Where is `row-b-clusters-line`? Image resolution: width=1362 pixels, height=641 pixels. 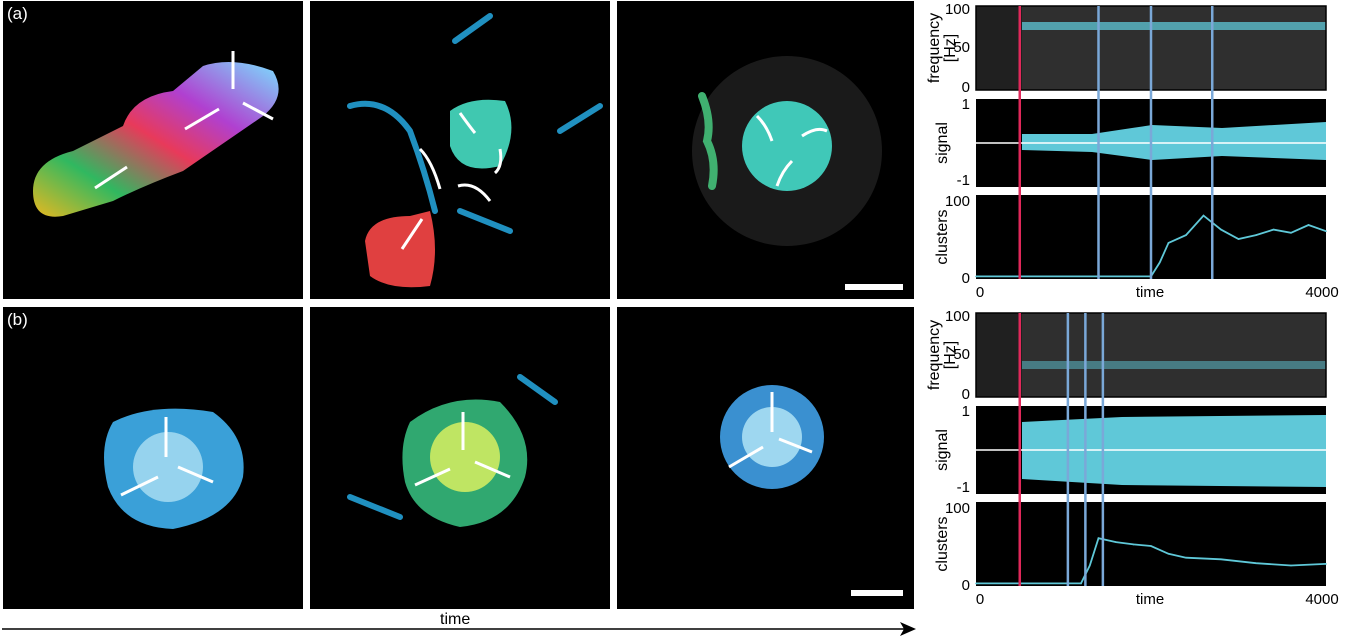 row-b-clusters-line is located at coordinates (1151, 561).